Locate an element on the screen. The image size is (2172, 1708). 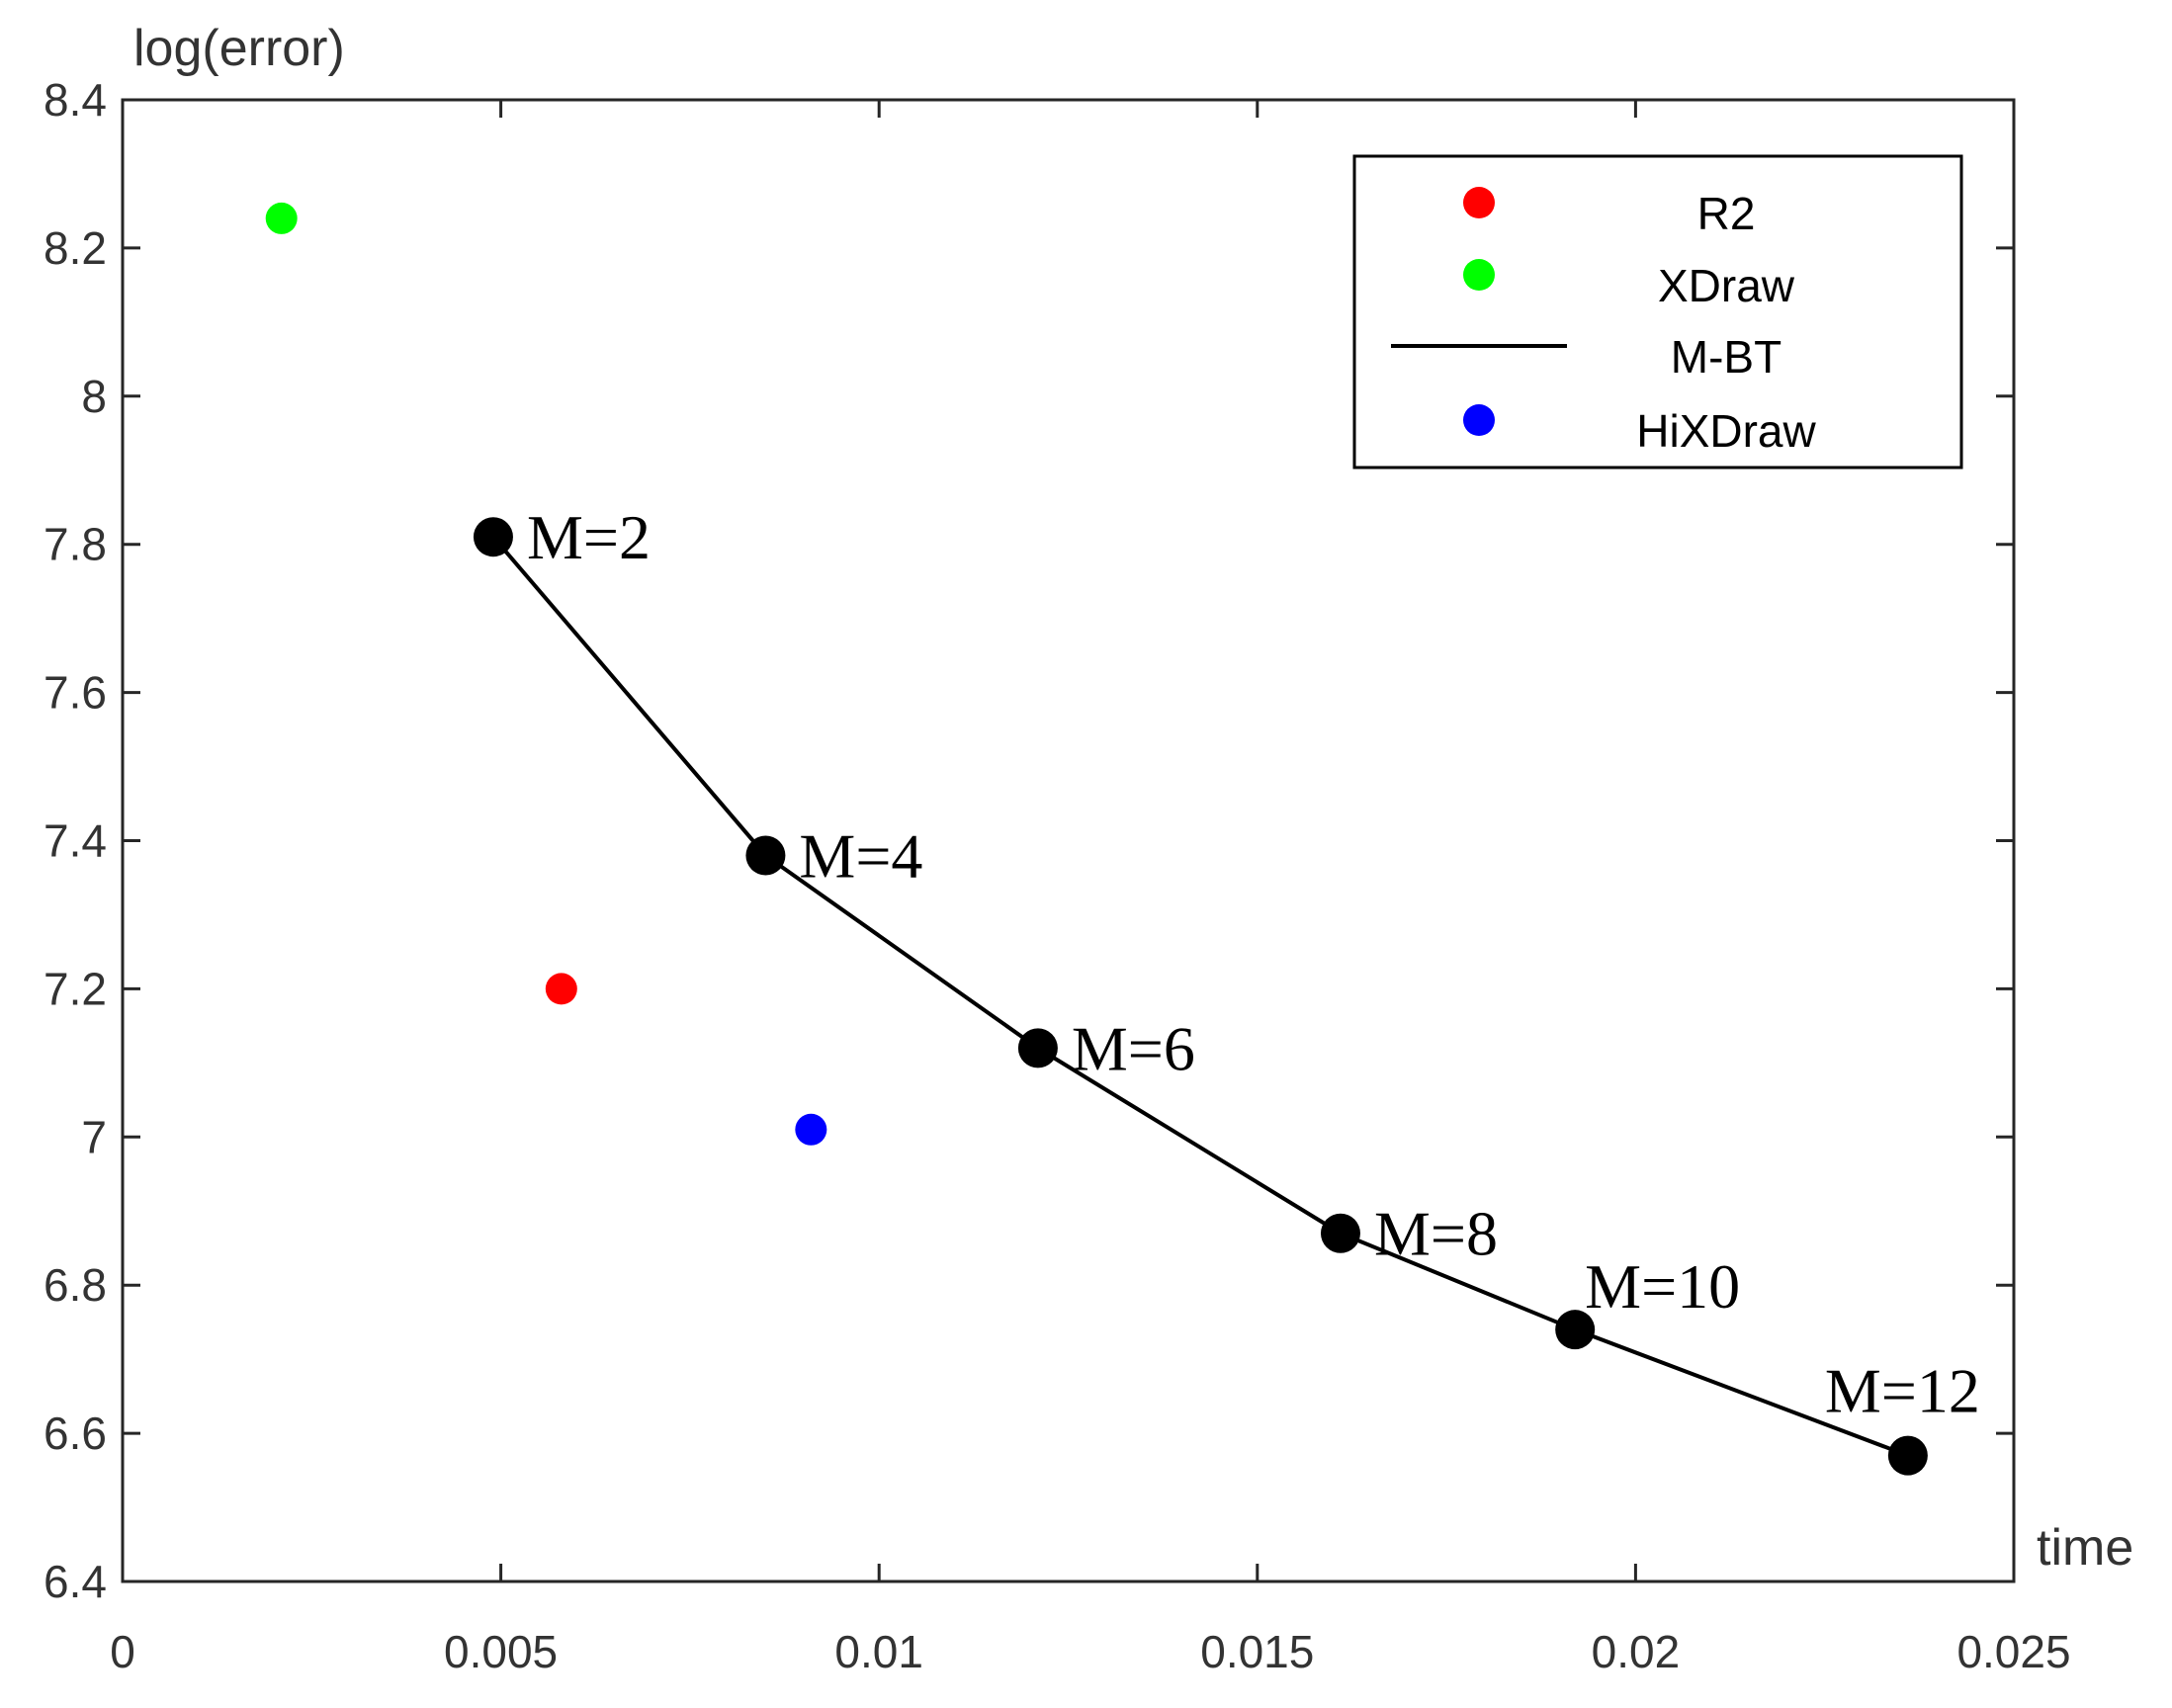
y-tick-label: 6.4 is located at coordinates (75, 1581).